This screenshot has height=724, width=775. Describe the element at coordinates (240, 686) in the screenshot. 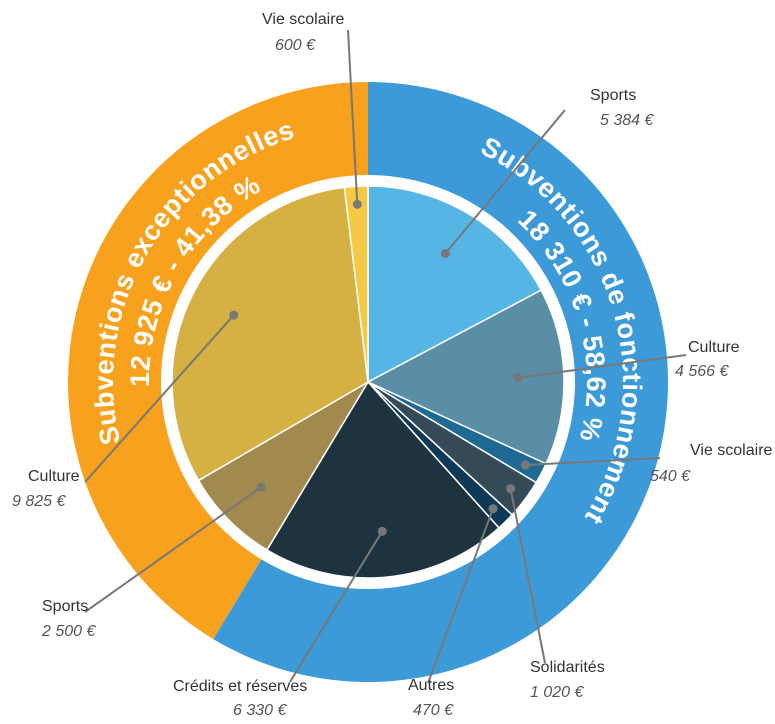

I see `slice-label: Crédits et réserves` at that location.